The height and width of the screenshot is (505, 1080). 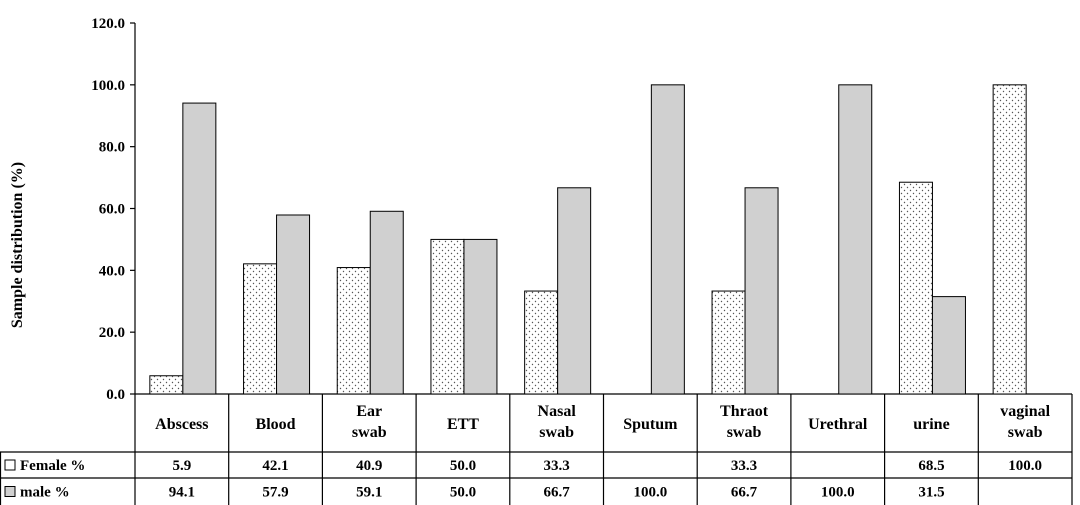 What do you see at coordinates (931, 466) in the screenshot?
I see `data-label: 68.5` at bounding box center [931, 466].